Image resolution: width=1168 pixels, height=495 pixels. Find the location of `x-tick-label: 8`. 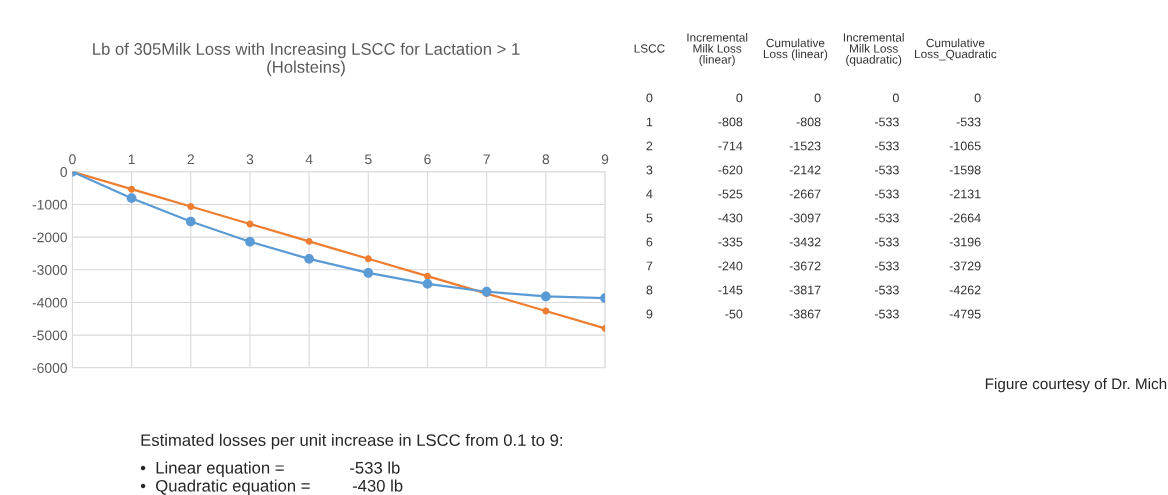

x-tick-label: 8 is located at coordinates (546, 159).